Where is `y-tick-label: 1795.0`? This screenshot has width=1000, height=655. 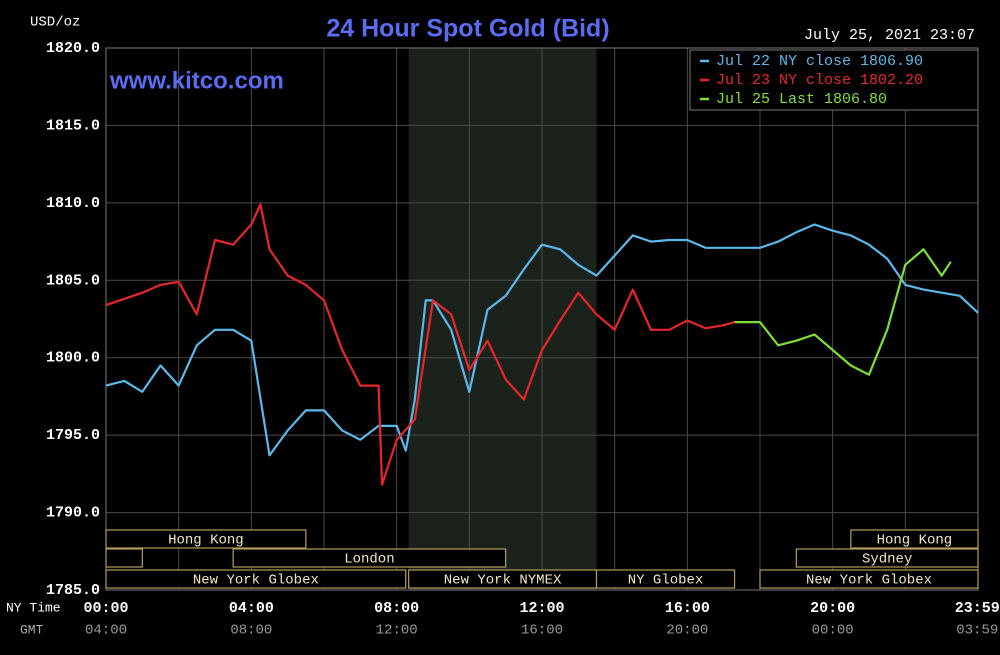
y-tick-label: 1795.0 is located at coordinates (73, 435).